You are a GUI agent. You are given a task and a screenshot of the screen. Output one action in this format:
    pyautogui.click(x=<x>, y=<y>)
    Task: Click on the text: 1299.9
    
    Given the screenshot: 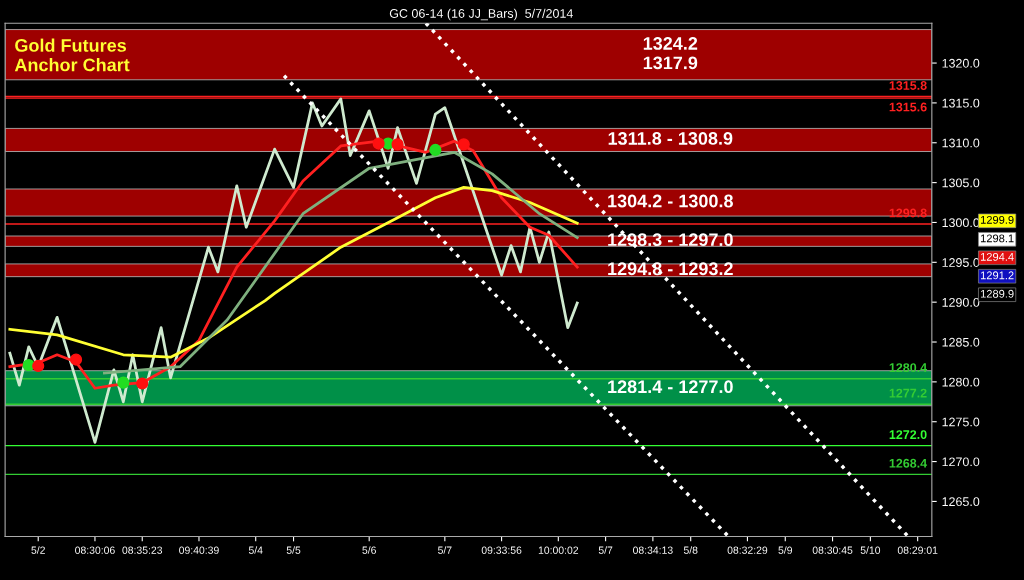 What is the action you would take?
    pyautogui.click(x=997, y=219)
    